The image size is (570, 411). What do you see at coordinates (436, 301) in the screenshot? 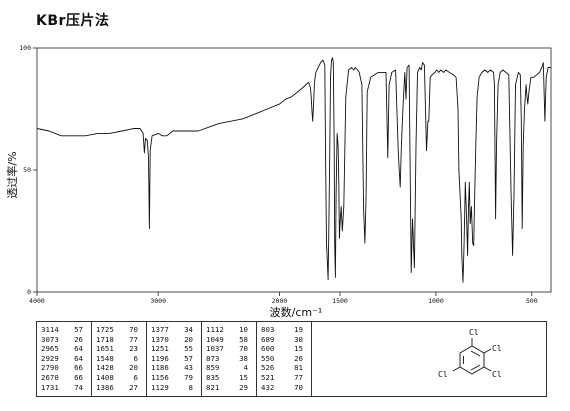
I see `x-tick-label-1000: 1000` at bounding box center [436, 301].